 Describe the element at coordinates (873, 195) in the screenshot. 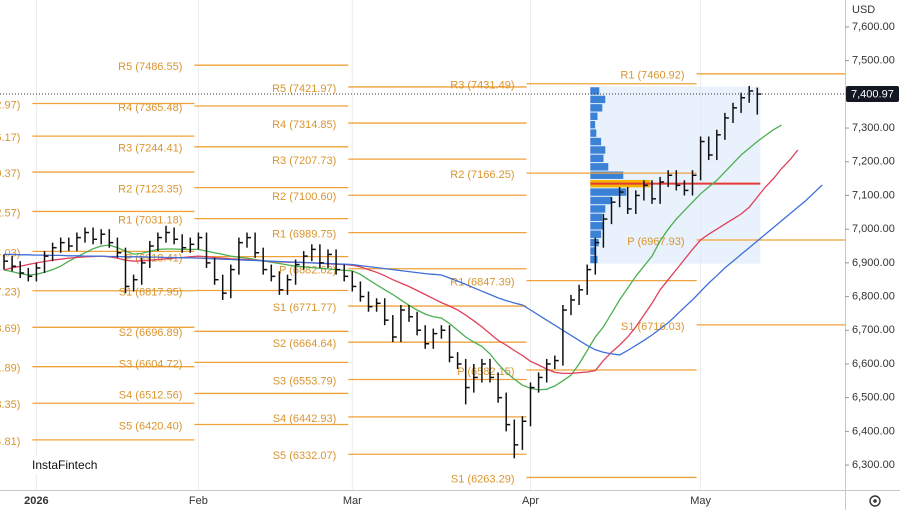

I see `y-tick-label: 7,100.00` at that location.